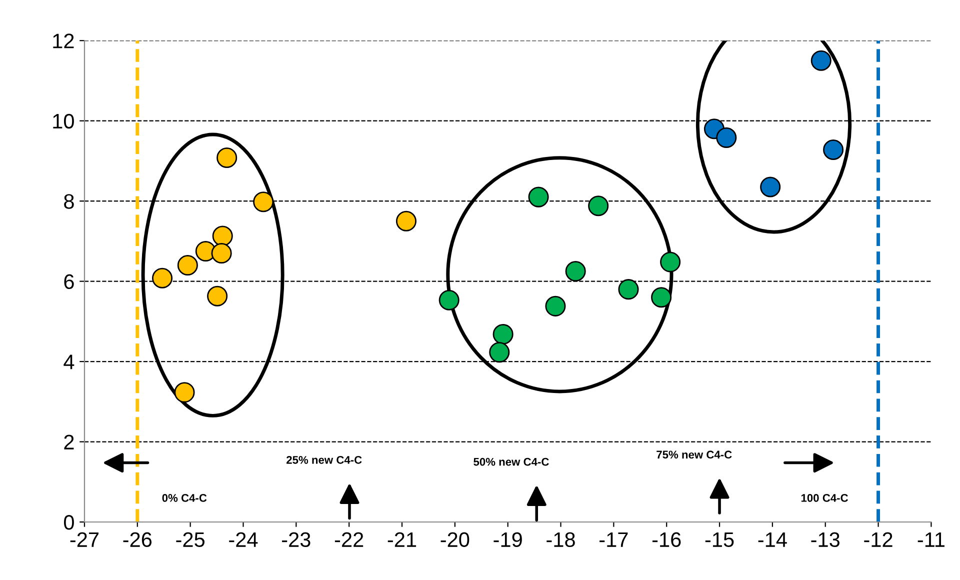 The image size is (960, 580). I want to click on x-tick-label: -27, so click(84, 539).